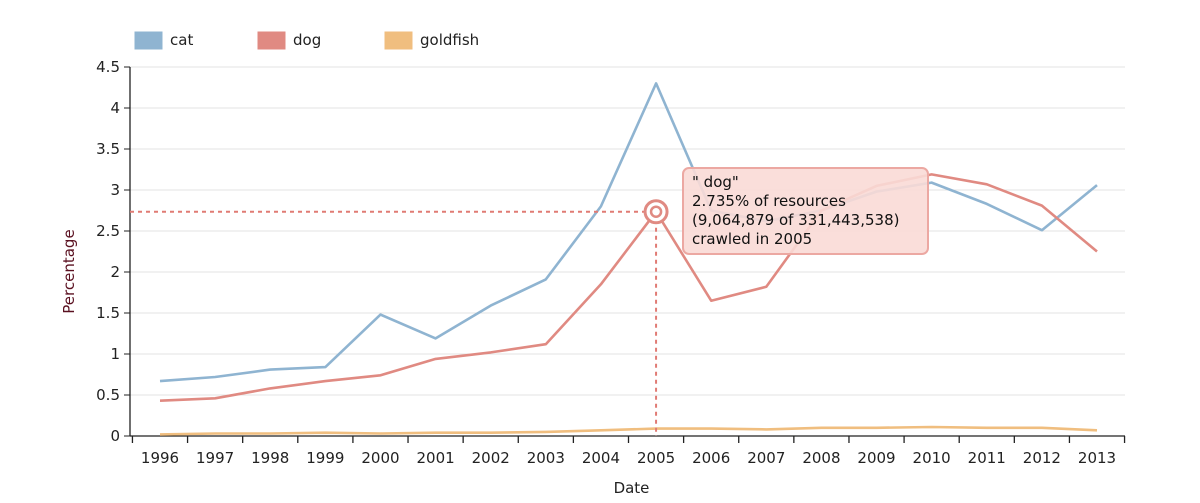 The width and height of the screenshot is (1200, 503). Describe the element at coordinates (307, 40) in the screenshot. I see `legend-label-dog: dog` at that location.